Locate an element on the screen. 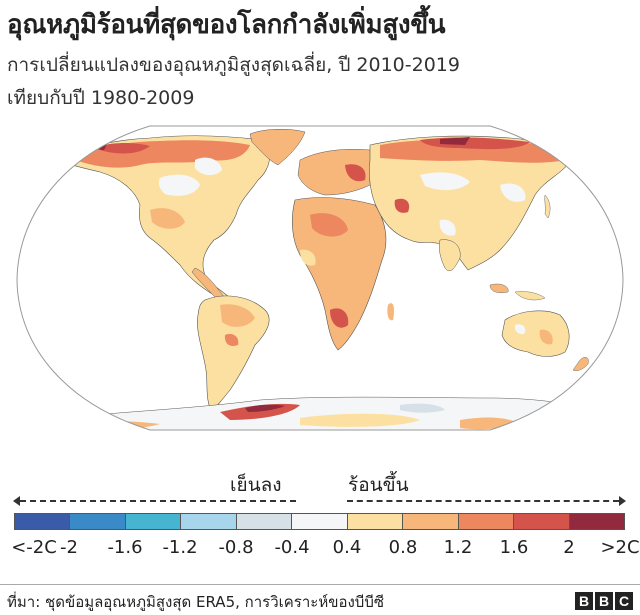 This screenshot has height=615, width=640. arrow-right-icon is located at coordinates (622, 501).